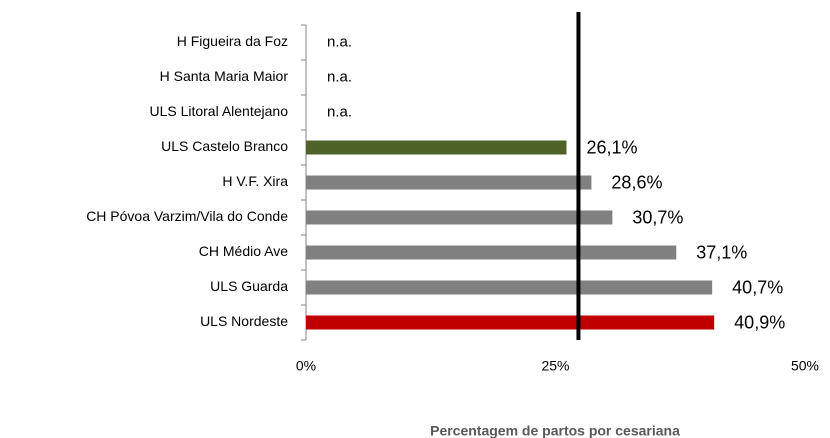 The height and width of the screenshot is (438, 830). I want to click on y-tick-label: H Figueira da Foz, so click(232, 41).